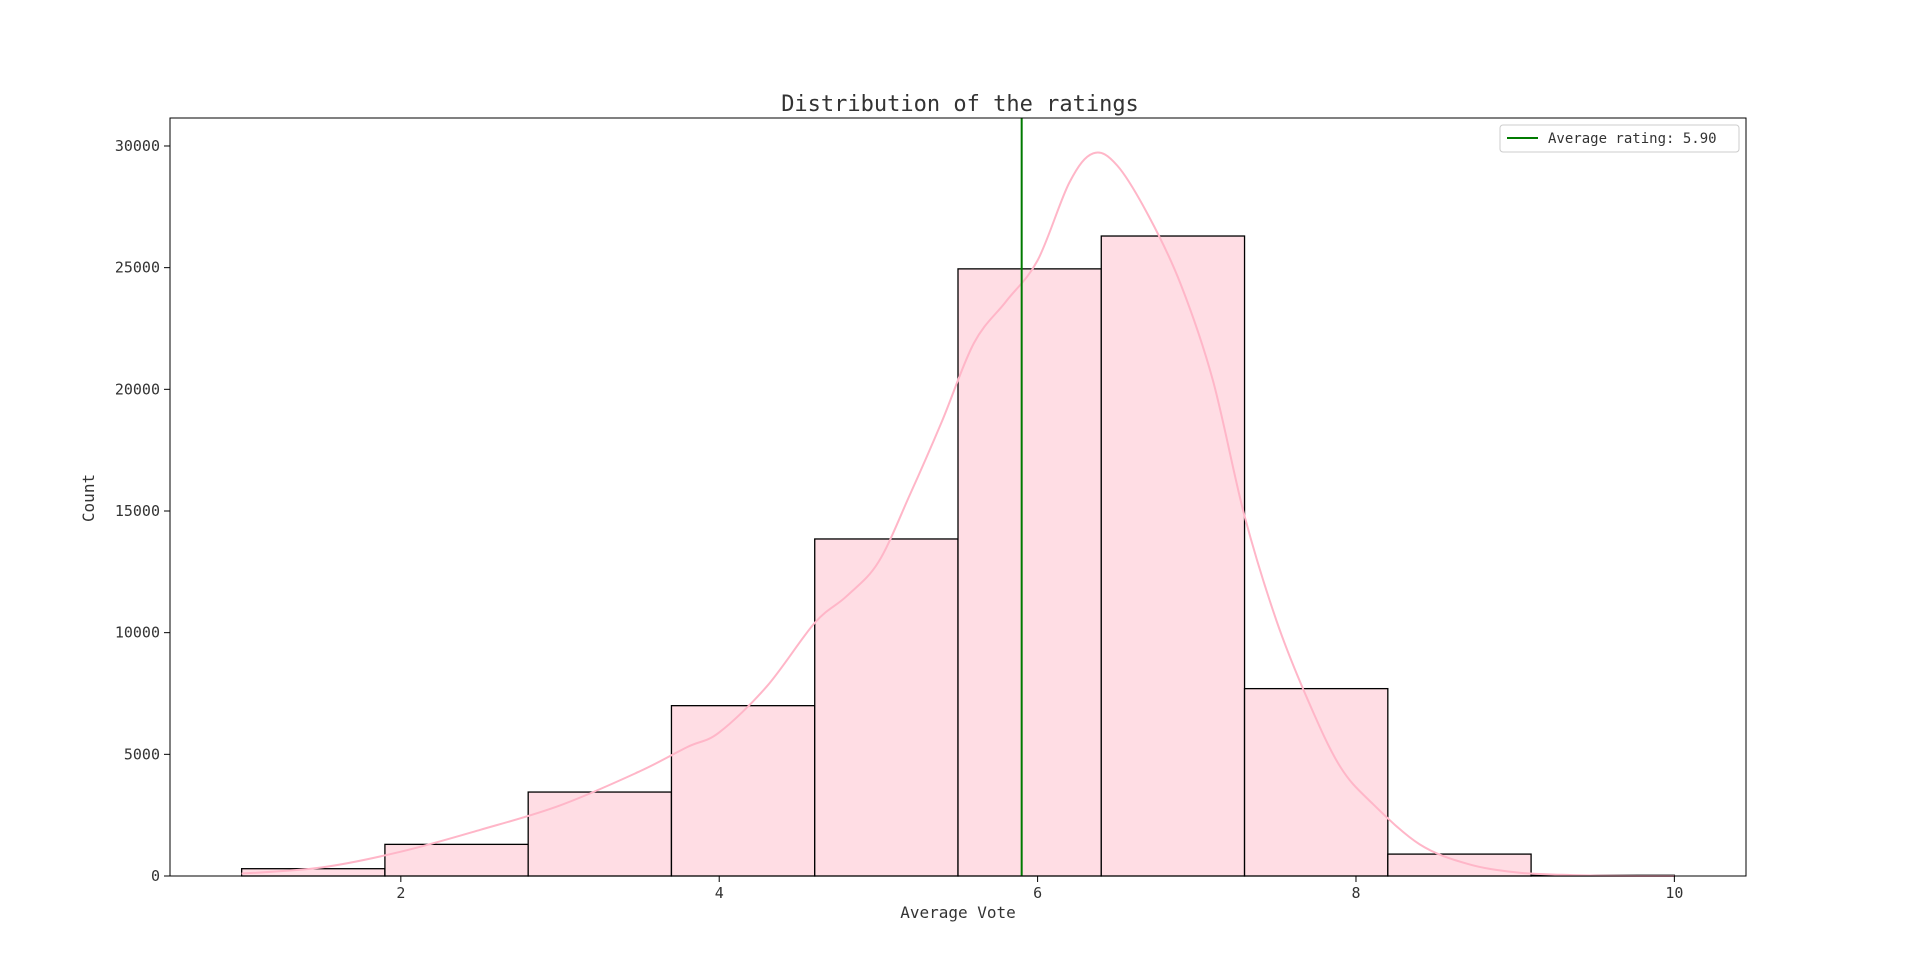 Image resolution: width=1920 pixels, height=975 pixels. I want to click on x-tick-label: 2, so click(400, 893).